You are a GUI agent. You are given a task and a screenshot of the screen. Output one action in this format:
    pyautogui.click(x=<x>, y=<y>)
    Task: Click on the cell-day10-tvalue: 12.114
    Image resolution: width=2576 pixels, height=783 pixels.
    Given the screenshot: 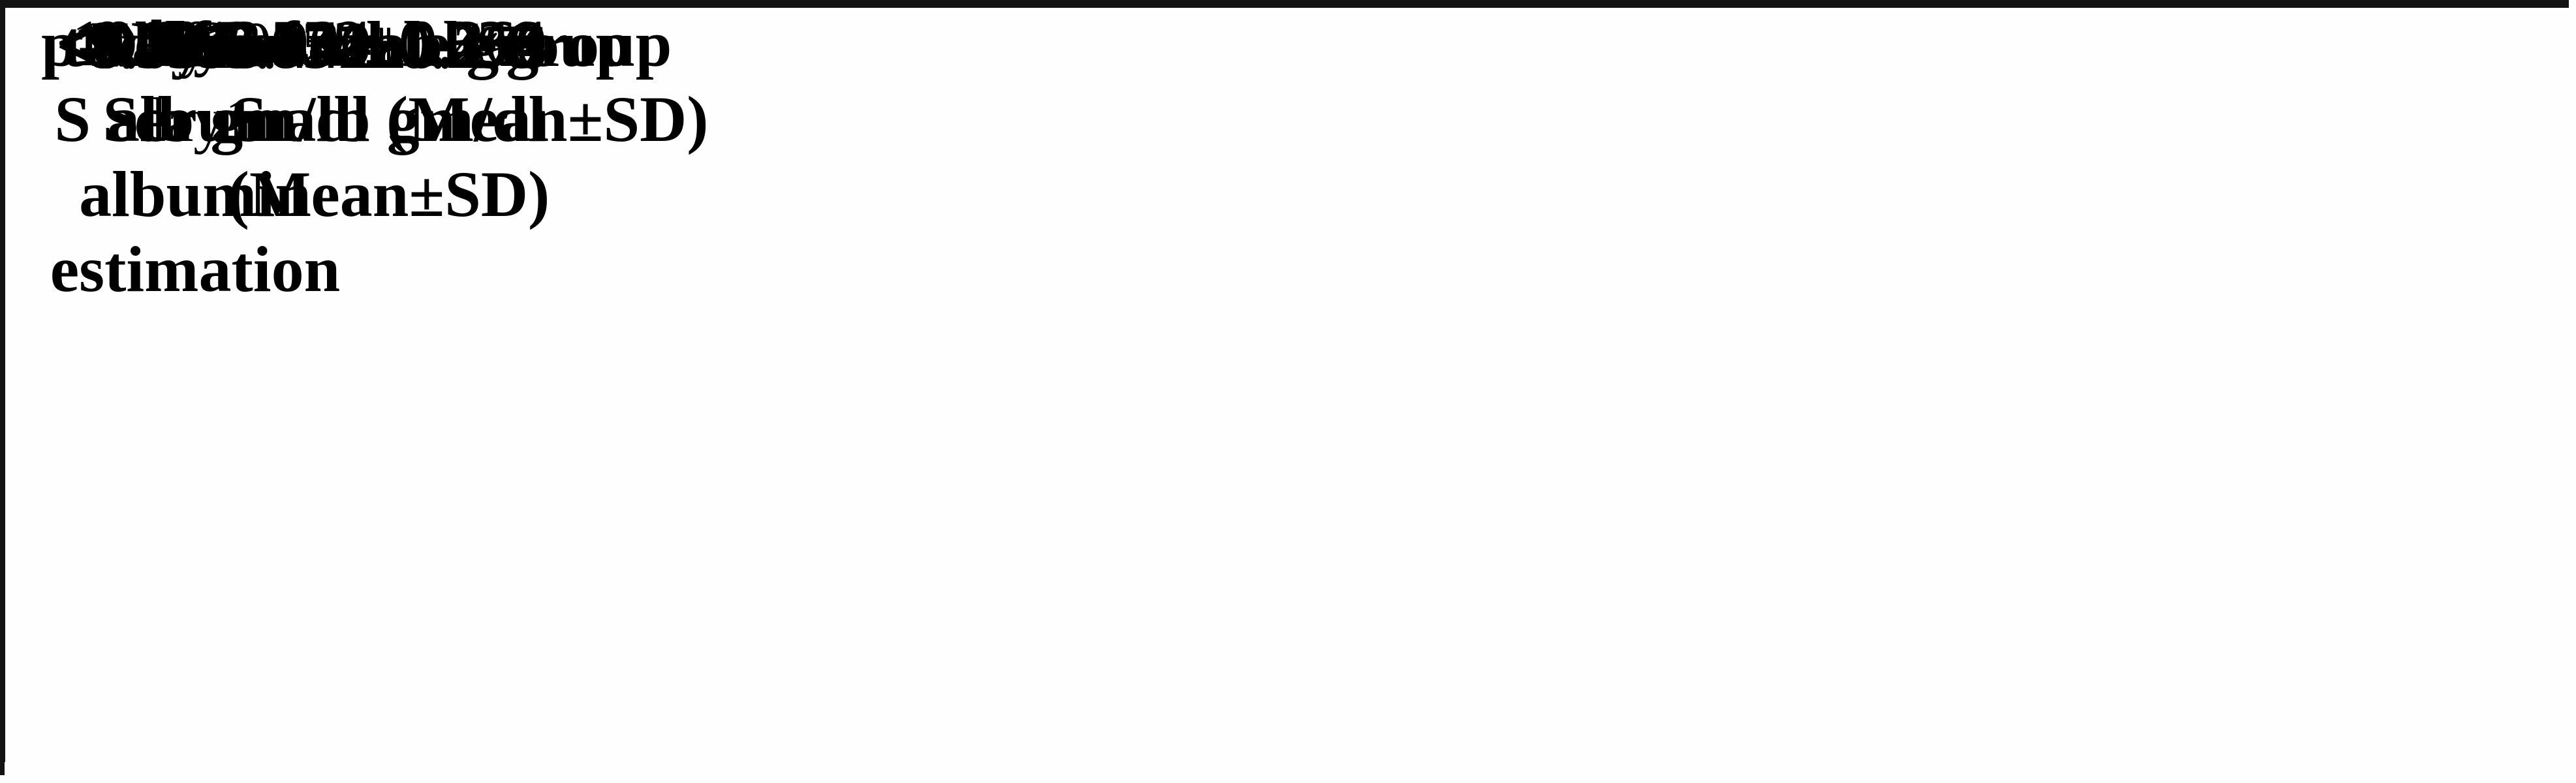 What is the action you would take?
    pyautogui.click(x=157, y=43)
    